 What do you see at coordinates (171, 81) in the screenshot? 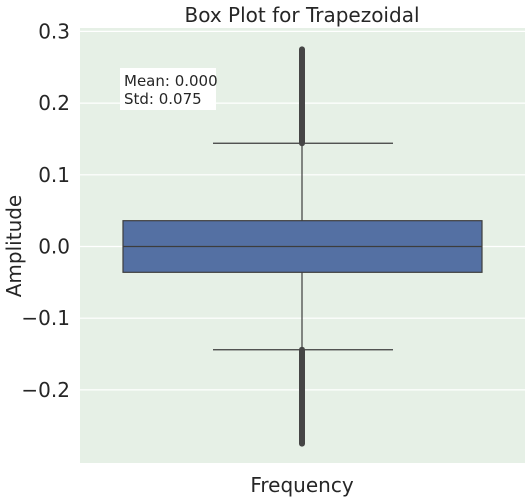
I see `mean-label: Mean: 0.000` at bounding box center [171, 81].